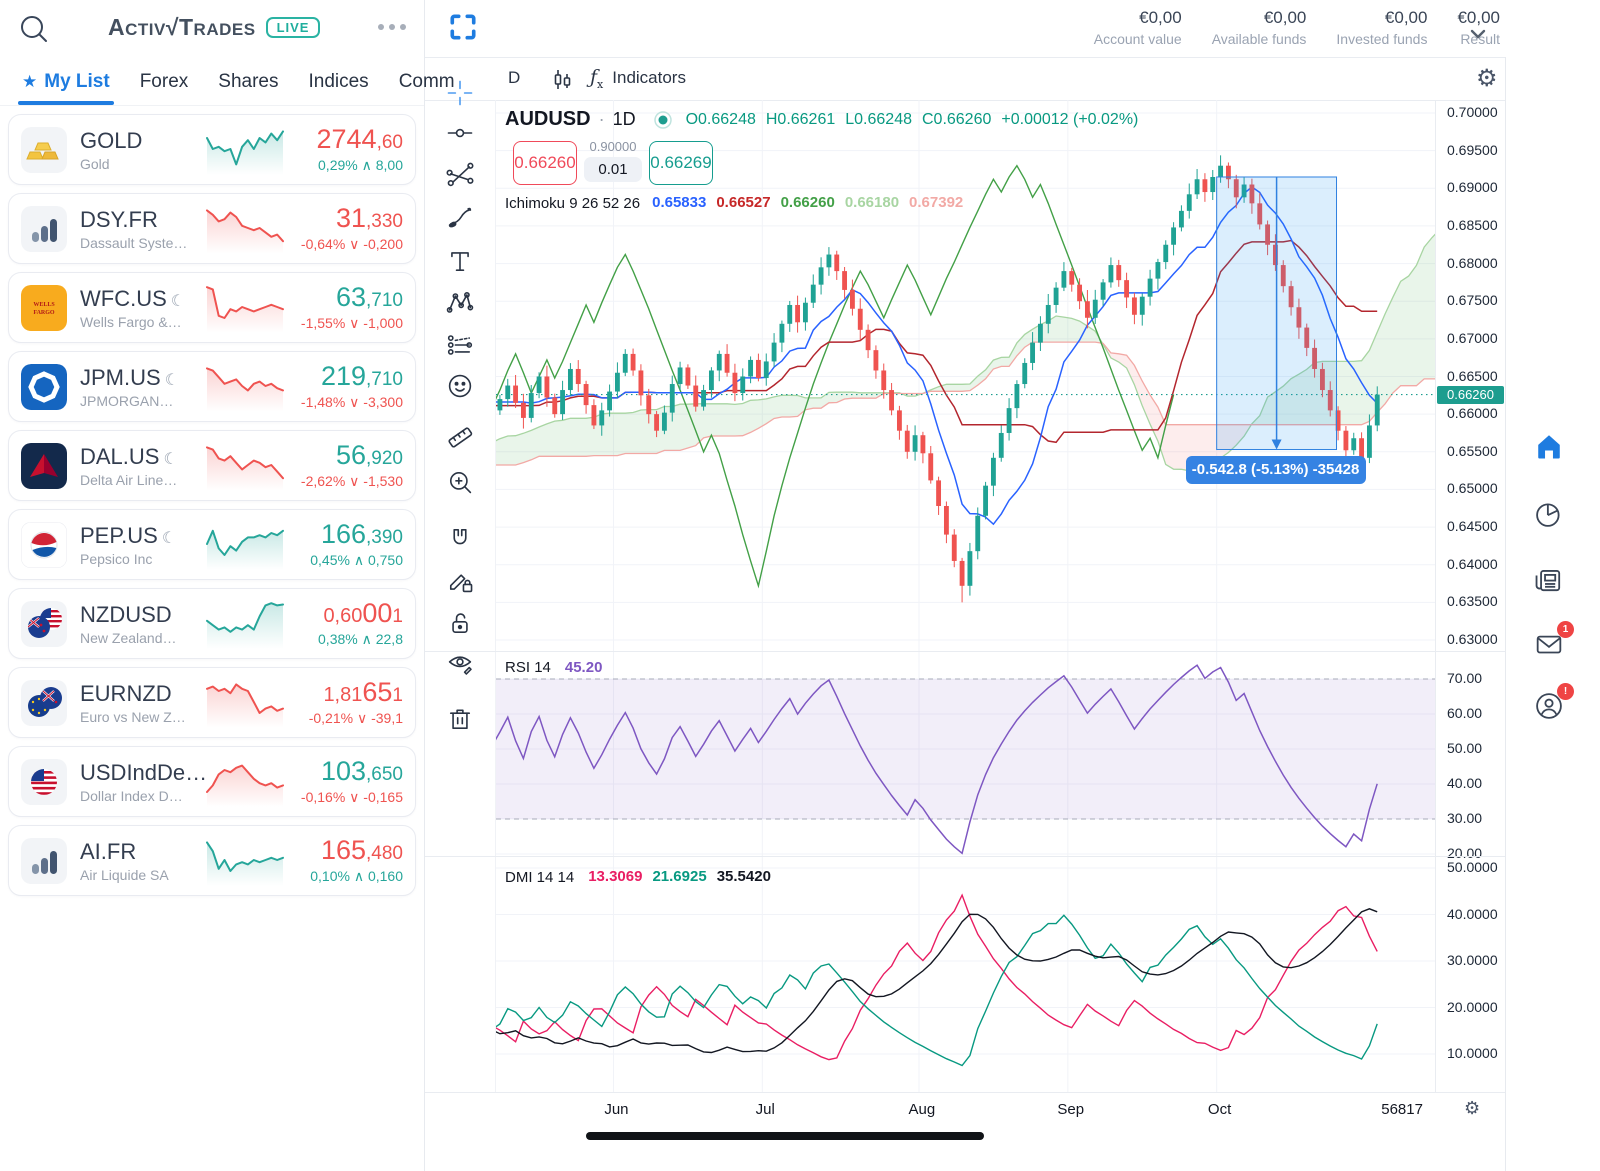 Image resolution: width=1600 pixels, height=1171 pixels. I want to click on instrument-price: 31,330, so click(369, 217).